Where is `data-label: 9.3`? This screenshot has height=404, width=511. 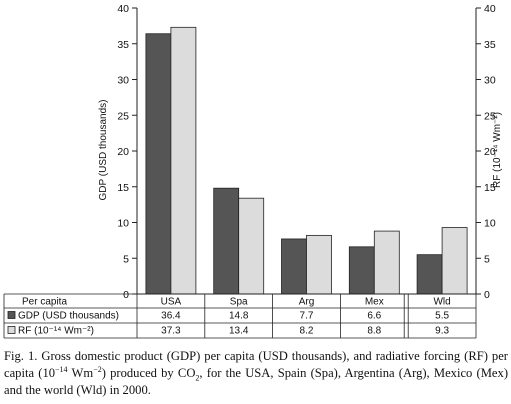
data-label: 9.3 is located at coordinates (442, 331).